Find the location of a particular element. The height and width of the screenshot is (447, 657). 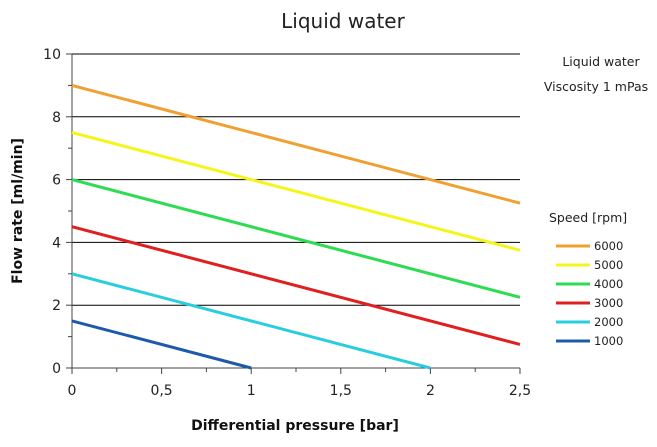

legend-label-3000: 3000 is located at coordinates (608, 303).